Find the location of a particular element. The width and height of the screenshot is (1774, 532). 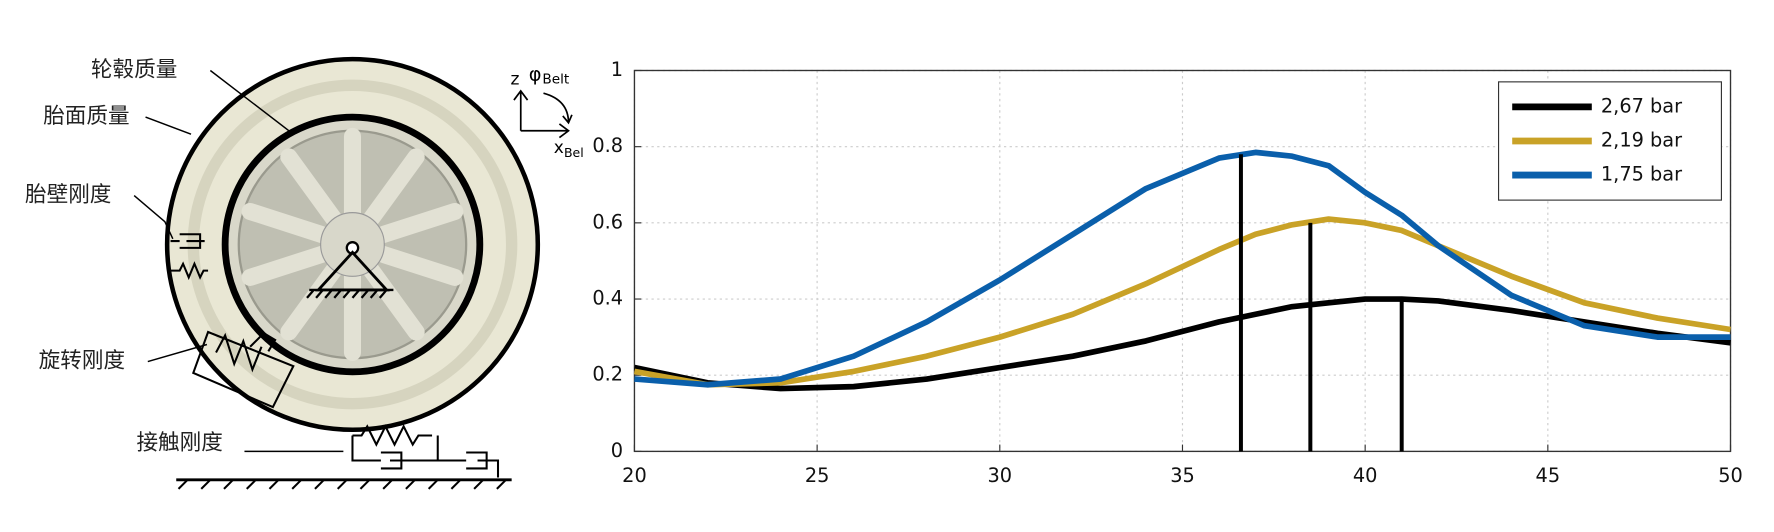

x-tick-label: 30 is located at coordinates (1000, 475).